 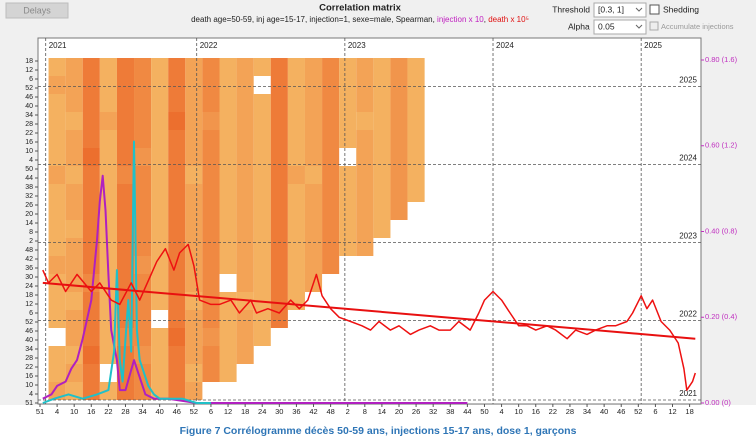 What do you see at coordinates (177, 411) in the screenshot?
I see `x-tick-label: 46` at bounding box center [177, 411].